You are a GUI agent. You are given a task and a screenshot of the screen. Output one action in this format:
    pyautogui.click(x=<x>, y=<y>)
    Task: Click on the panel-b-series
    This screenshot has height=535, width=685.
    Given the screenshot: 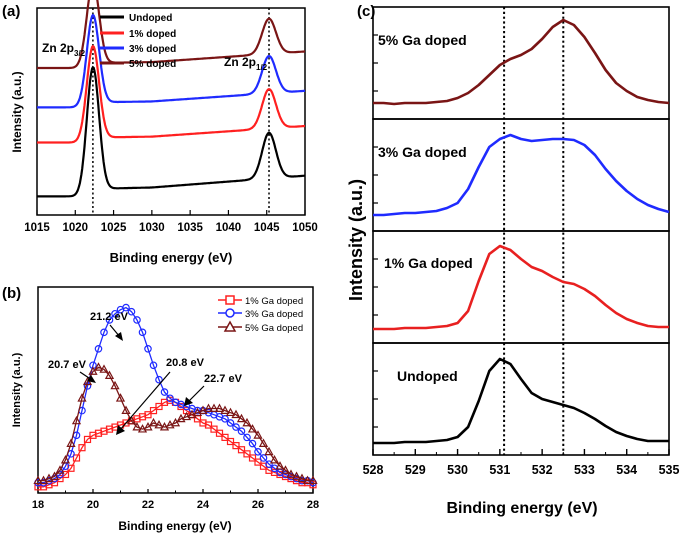 What is the action you would take?
    pyautogui.click(x=175, y=397)
    